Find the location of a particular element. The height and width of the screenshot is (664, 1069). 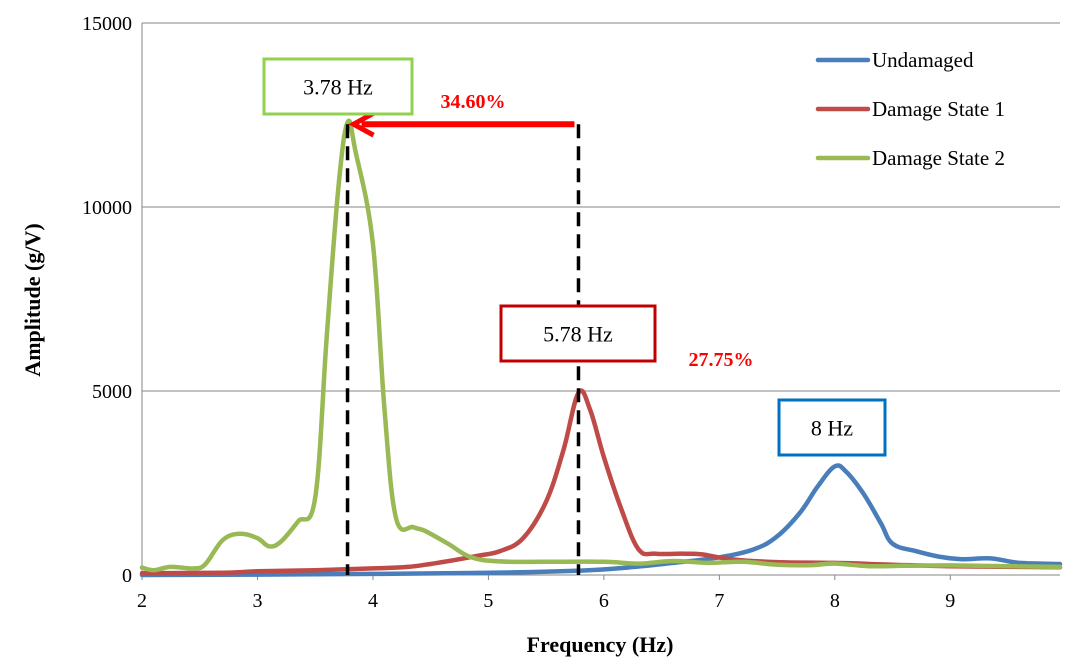

x-tick-label: 8 is located at coordinates (835, 601).